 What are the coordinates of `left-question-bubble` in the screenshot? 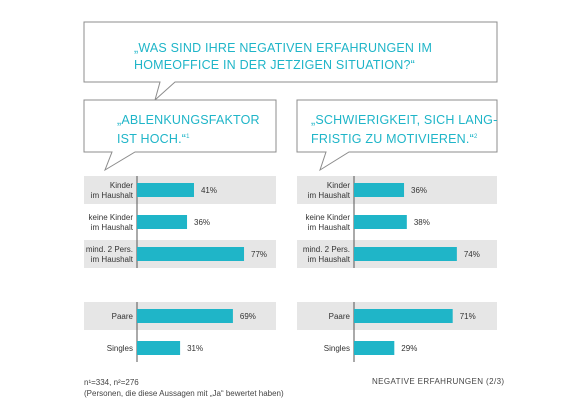 It's located at (180, 135).